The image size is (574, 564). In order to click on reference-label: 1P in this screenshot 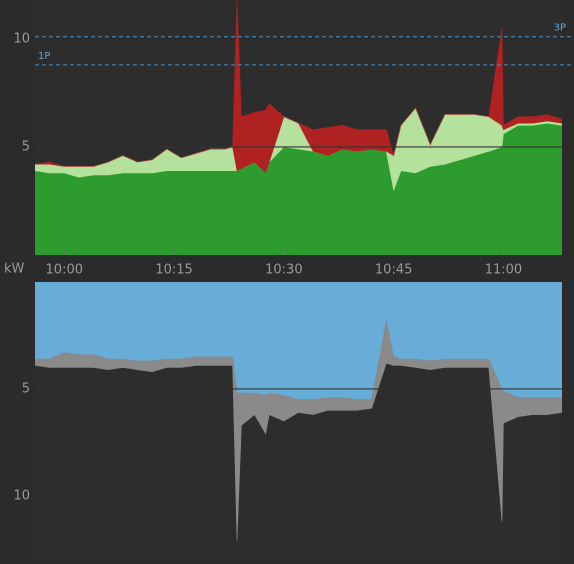, I will do `click(44, 56)`.